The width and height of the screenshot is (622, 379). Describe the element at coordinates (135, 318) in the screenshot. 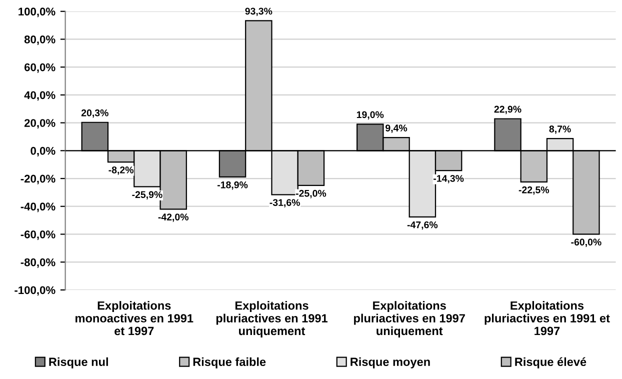

I see `x-tick-label: Exploitations monoactives en 1991 et 1997` at that location.